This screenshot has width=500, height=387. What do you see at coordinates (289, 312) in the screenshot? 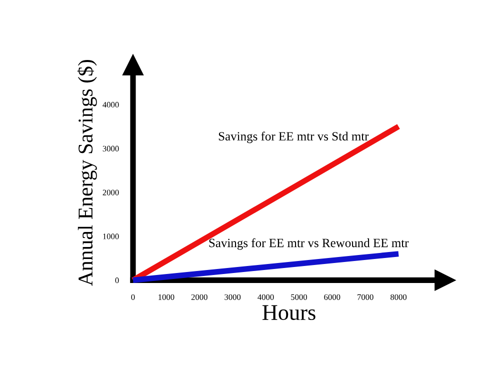
I see `x-axis-title: Hours` at bounding box center [289, 312].